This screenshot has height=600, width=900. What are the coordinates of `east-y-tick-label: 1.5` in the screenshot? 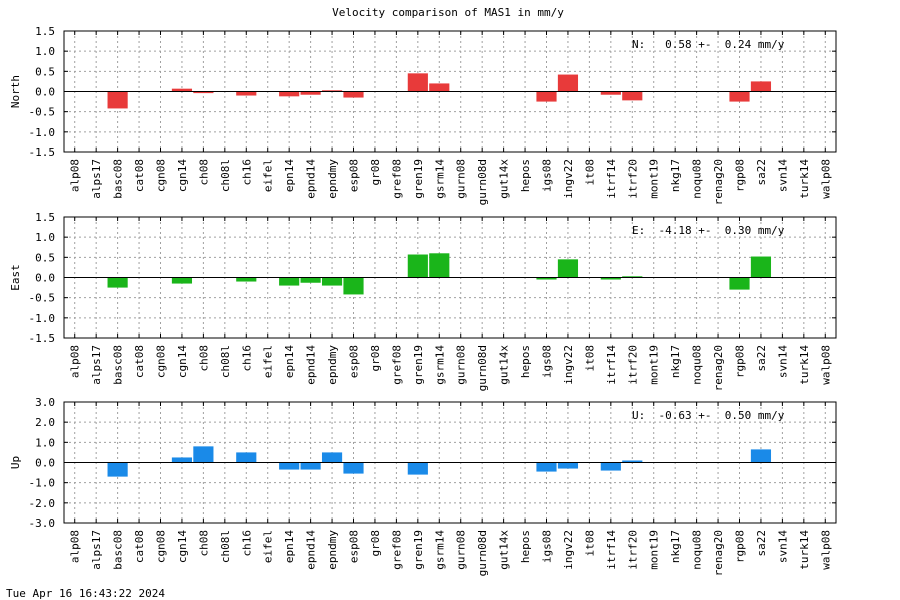 It's located at (45, 217).